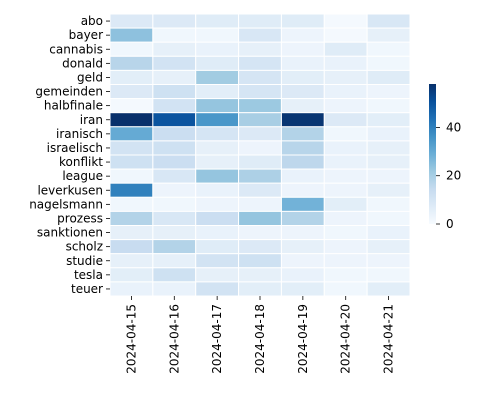 The width and height of the screenshot is (500, 400). What do you see at coordinates (90, 77) in the screenshot?
I see `y-tick-label: geld` at bounding box center [90, 77].